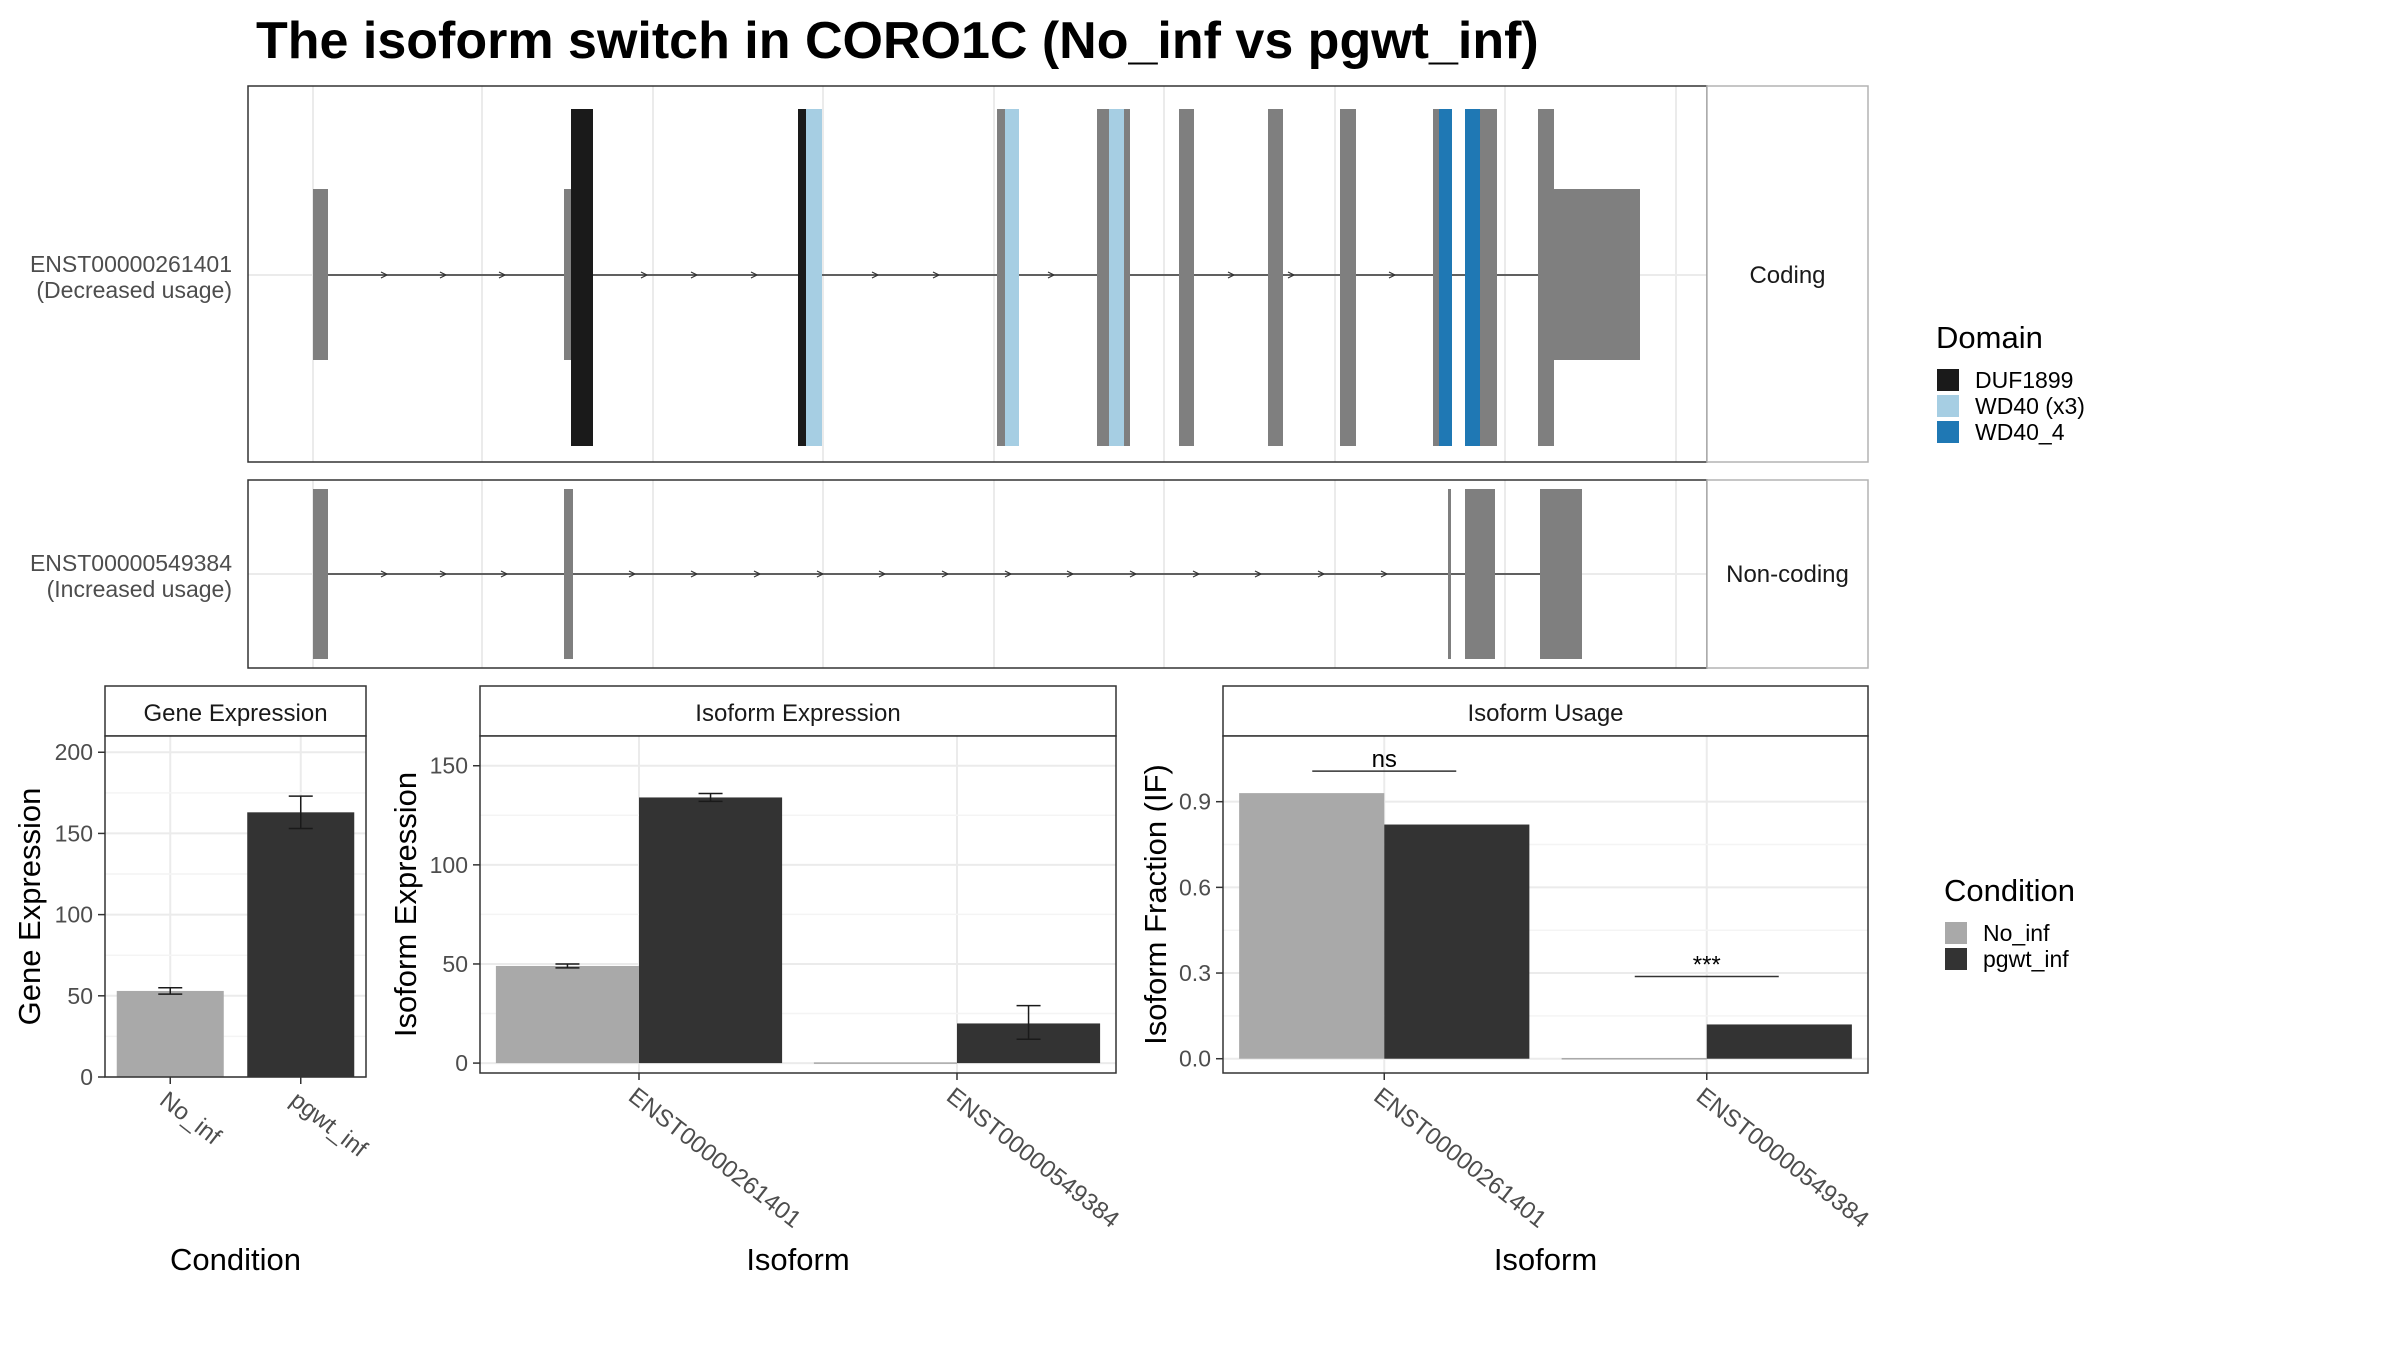 This screenshot has height=1350, width=2400. Describe the element at coordinates (449, 865) in the screenshot. I see `y-tick-label: 100` at that location.